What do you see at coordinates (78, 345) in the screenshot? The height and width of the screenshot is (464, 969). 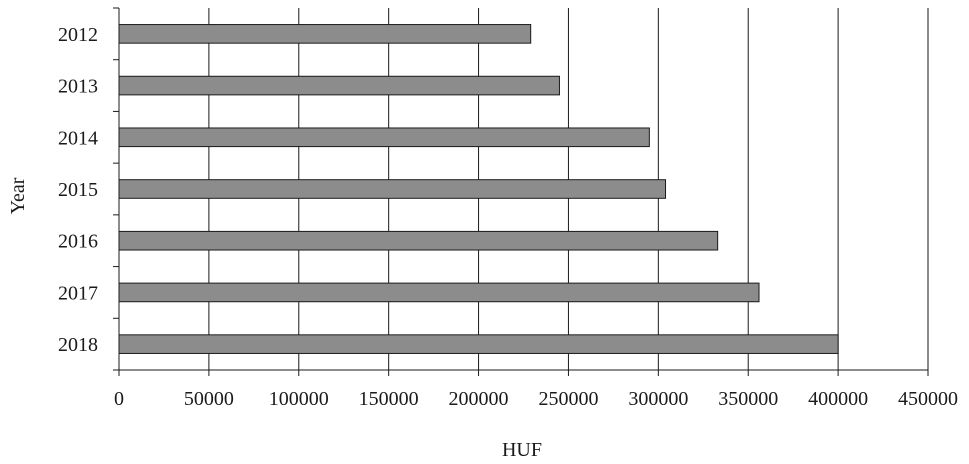 I see `y-tick-label: 2018` at bounding box center [78, 345].